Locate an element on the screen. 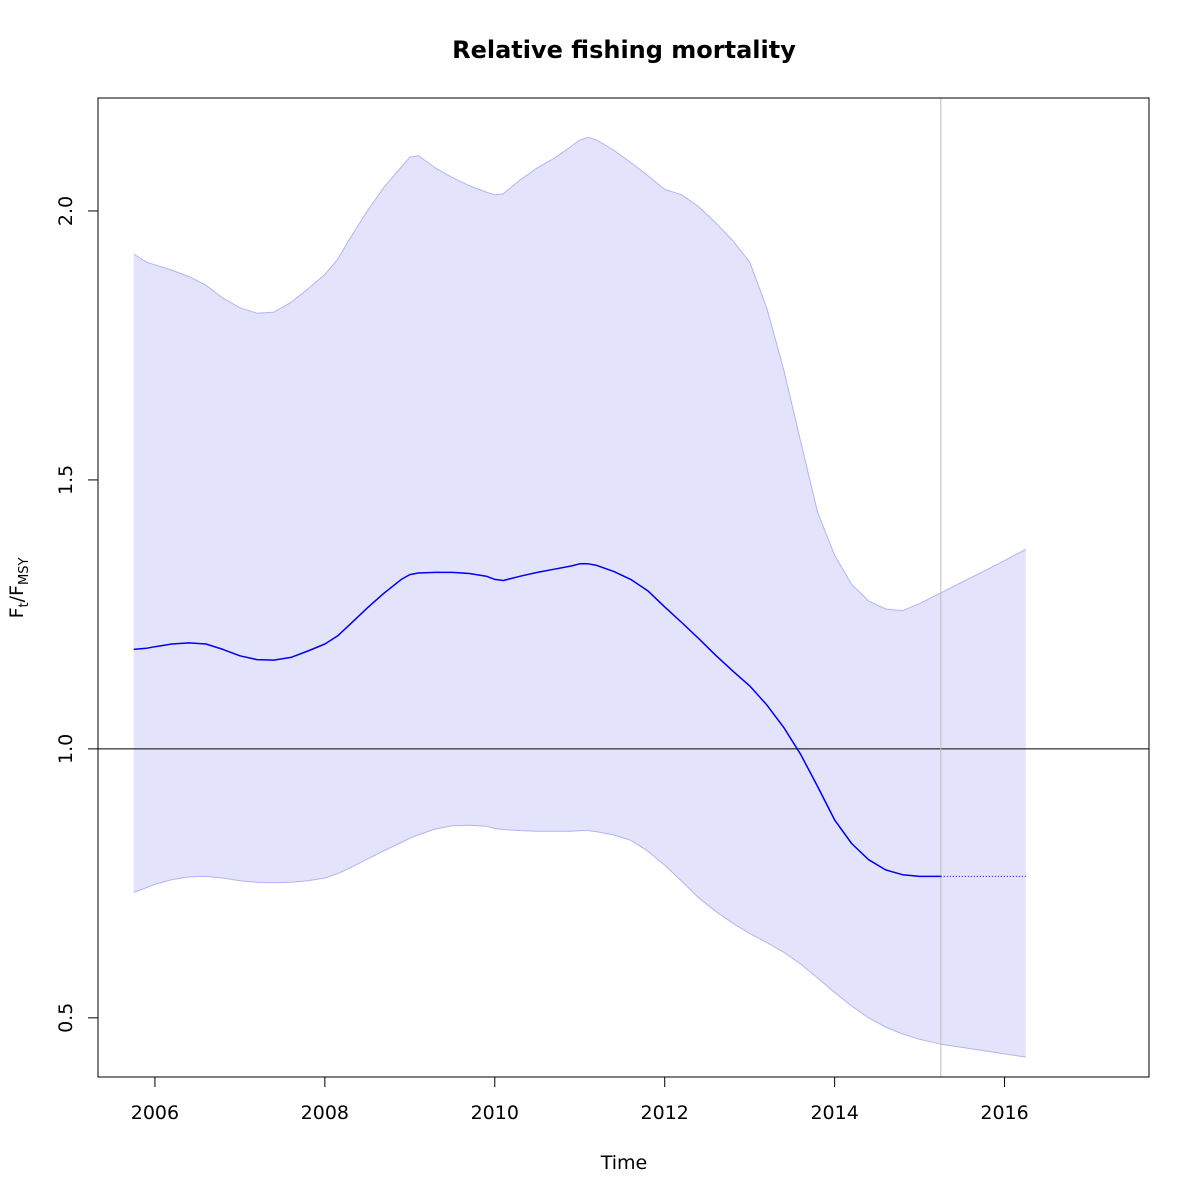  y-tick-label: 1.5 is located at coordinates (66, 480).